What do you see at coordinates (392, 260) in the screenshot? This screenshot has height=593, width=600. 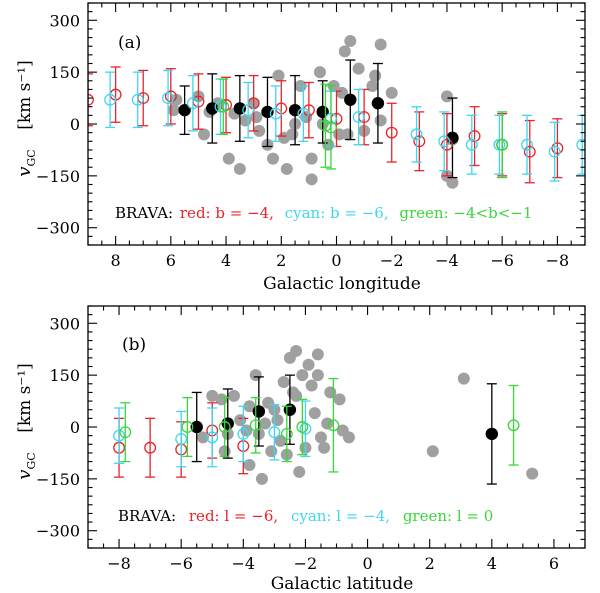 I see `xtick-label: −2` at bounding box center [392, 260].